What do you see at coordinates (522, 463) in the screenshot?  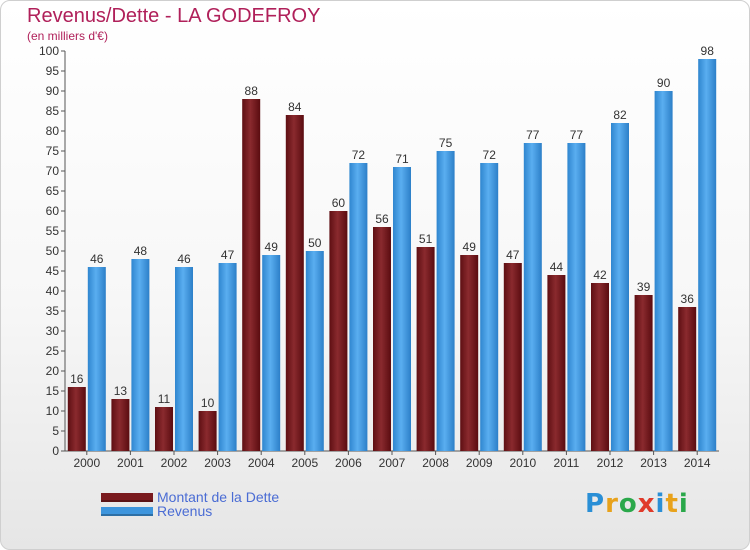 I see `x-tick-label: 2010` at bounding box center [522, 463].